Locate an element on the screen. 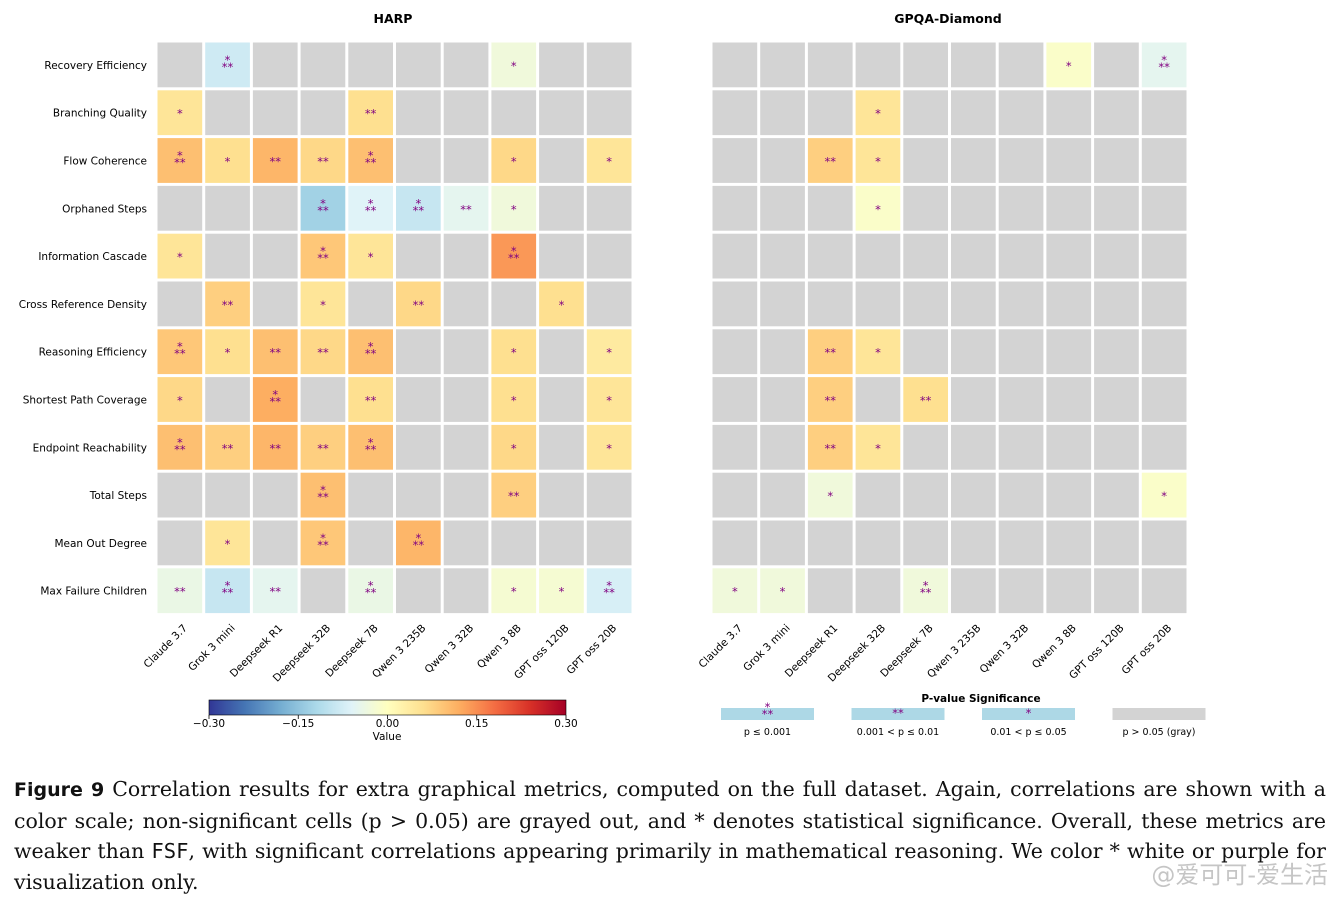 The height and width of the screenshot is (902, 1340). column-label: Grok 3 mini is located at coordinates (211, 647).